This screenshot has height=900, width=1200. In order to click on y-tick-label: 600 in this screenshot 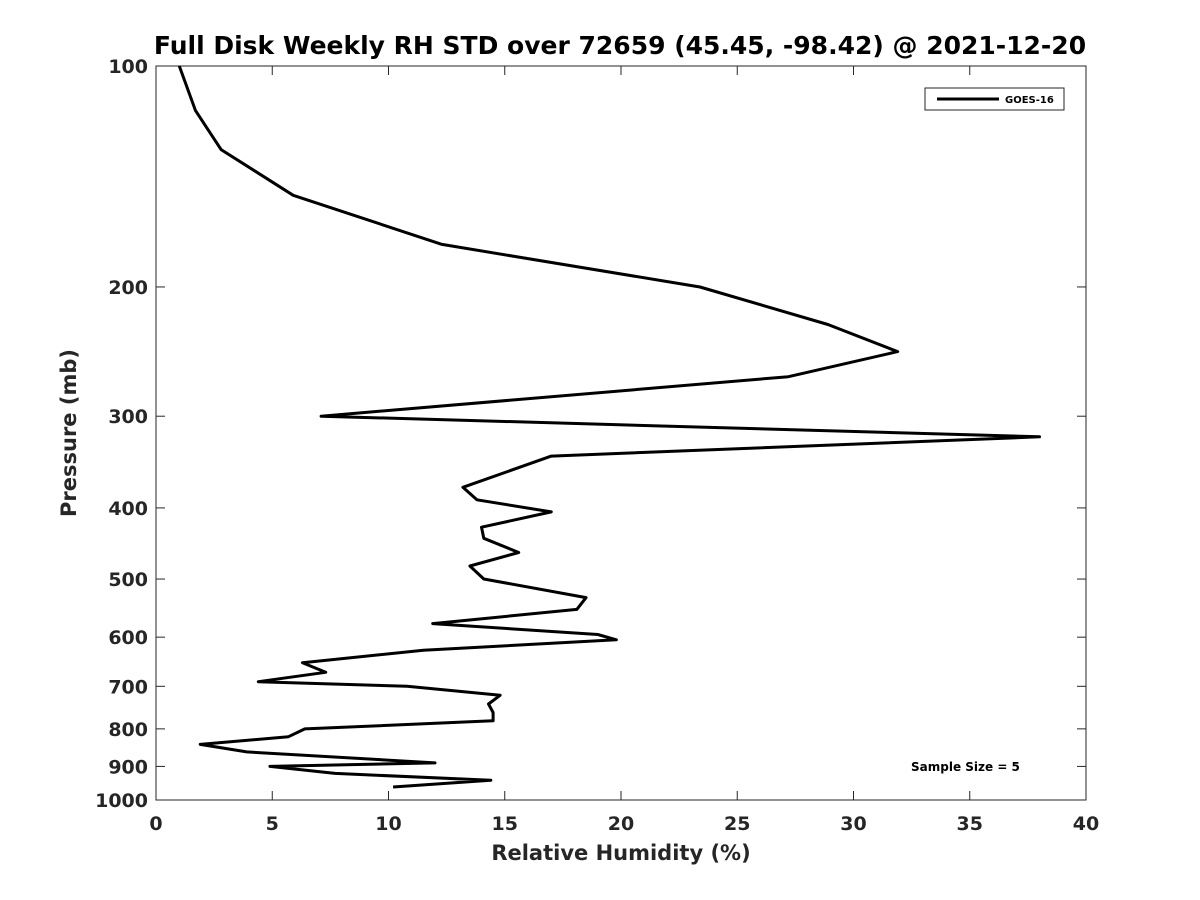, I will do `click(128, 638)`.